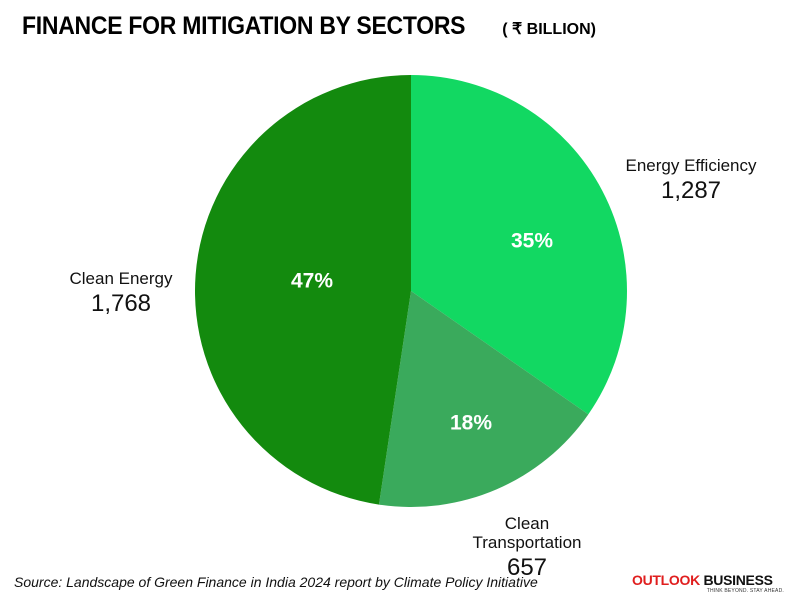  What do you see at coordinates (312, 281) in the screenshot?
I see `percent-label: 47%` at bounding box center [312, 281].